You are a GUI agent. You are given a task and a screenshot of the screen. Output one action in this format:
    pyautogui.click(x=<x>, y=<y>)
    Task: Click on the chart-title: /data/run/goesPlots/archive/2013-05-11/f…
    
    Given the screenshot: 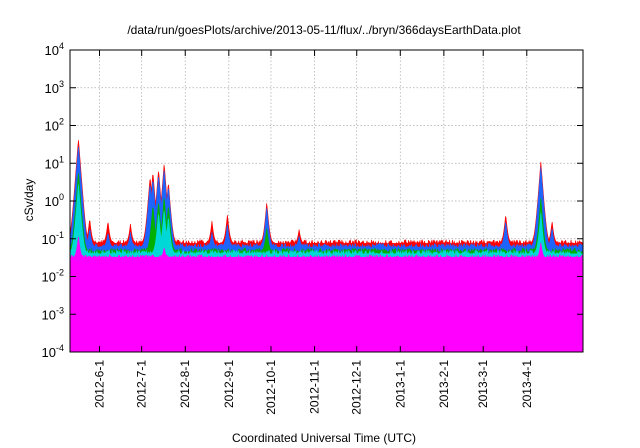 What is the action you would take?
    pyautogui.click(x=324, y=30)
    